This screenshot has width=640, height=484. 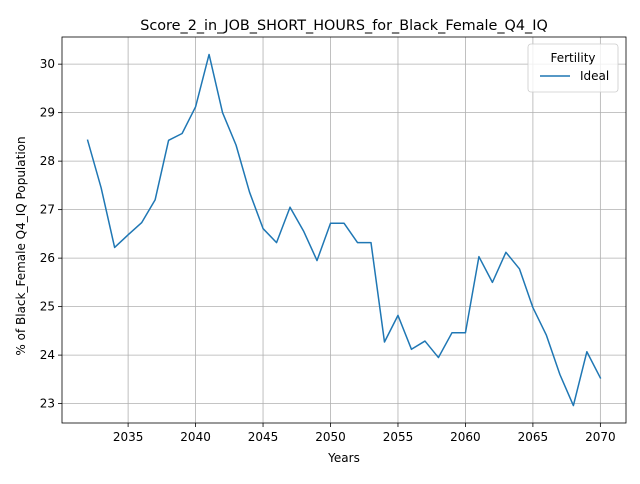 What do you see at coordinates (47, 161) in the screenshot?
I see `y-tick-label: 28` at bounding box center [47, 161].